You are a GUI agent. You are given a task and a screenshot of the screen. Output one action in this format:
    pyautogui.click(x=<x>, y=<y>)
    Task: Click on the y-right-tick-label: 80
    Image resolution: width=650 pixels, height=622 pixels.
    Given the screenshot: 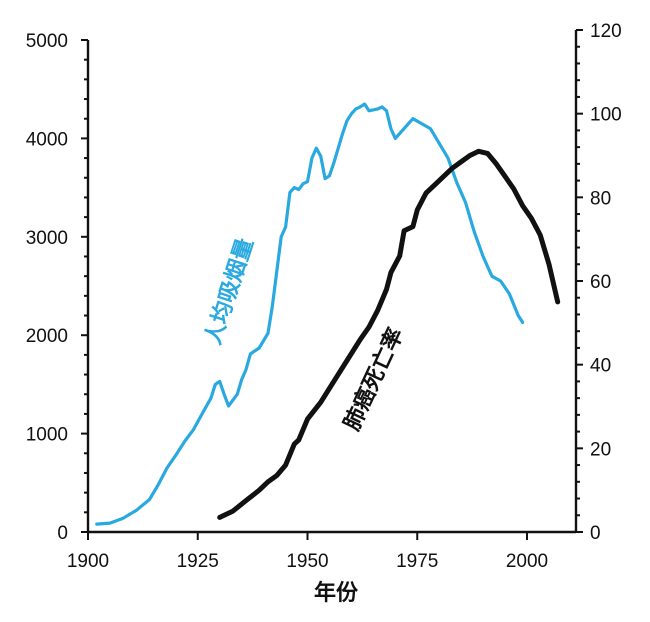 What is the action you would take?
    pyautogui.click(x=600, y=198)
    